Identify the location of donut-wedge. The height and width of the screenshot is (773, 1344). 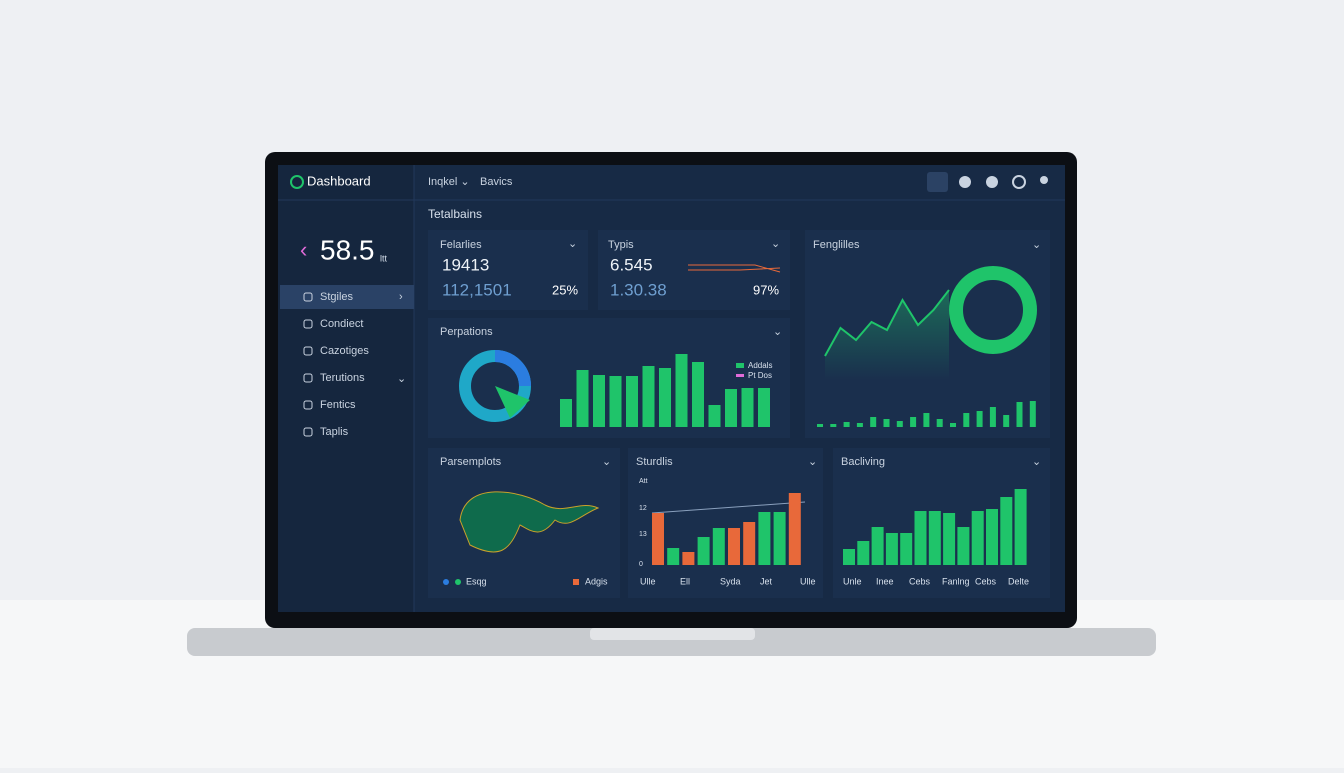
(512, 402).